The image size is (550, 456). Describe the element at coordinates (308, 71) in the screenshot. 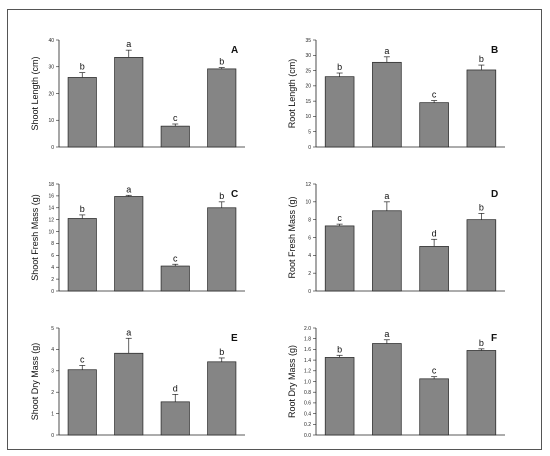

I see `y-tick-label: 25` at that location.